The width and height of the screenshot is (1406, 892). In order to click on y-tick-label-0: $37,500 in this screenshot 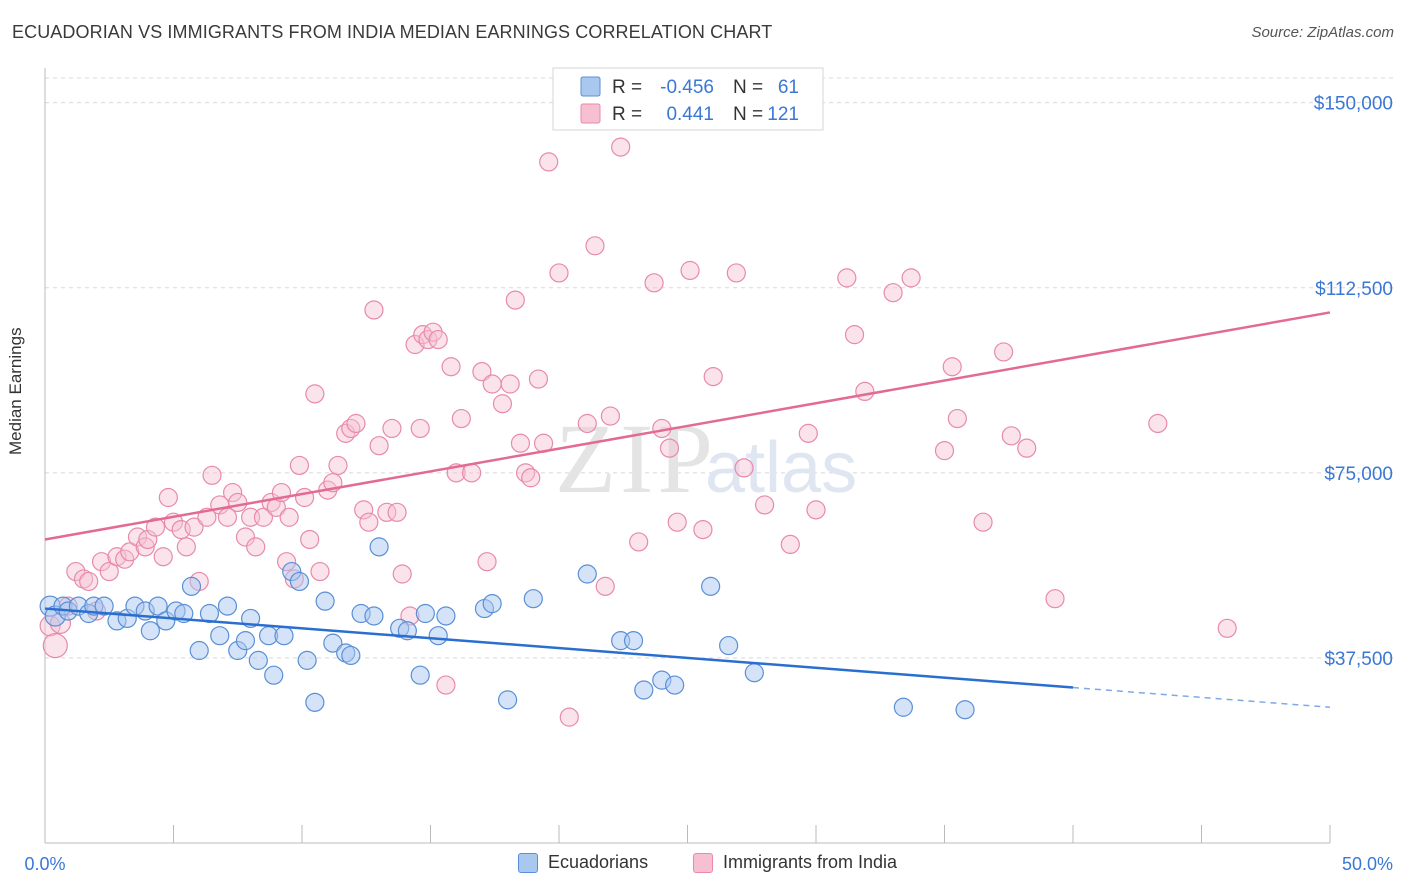, I will do `click(1358, 659)`.